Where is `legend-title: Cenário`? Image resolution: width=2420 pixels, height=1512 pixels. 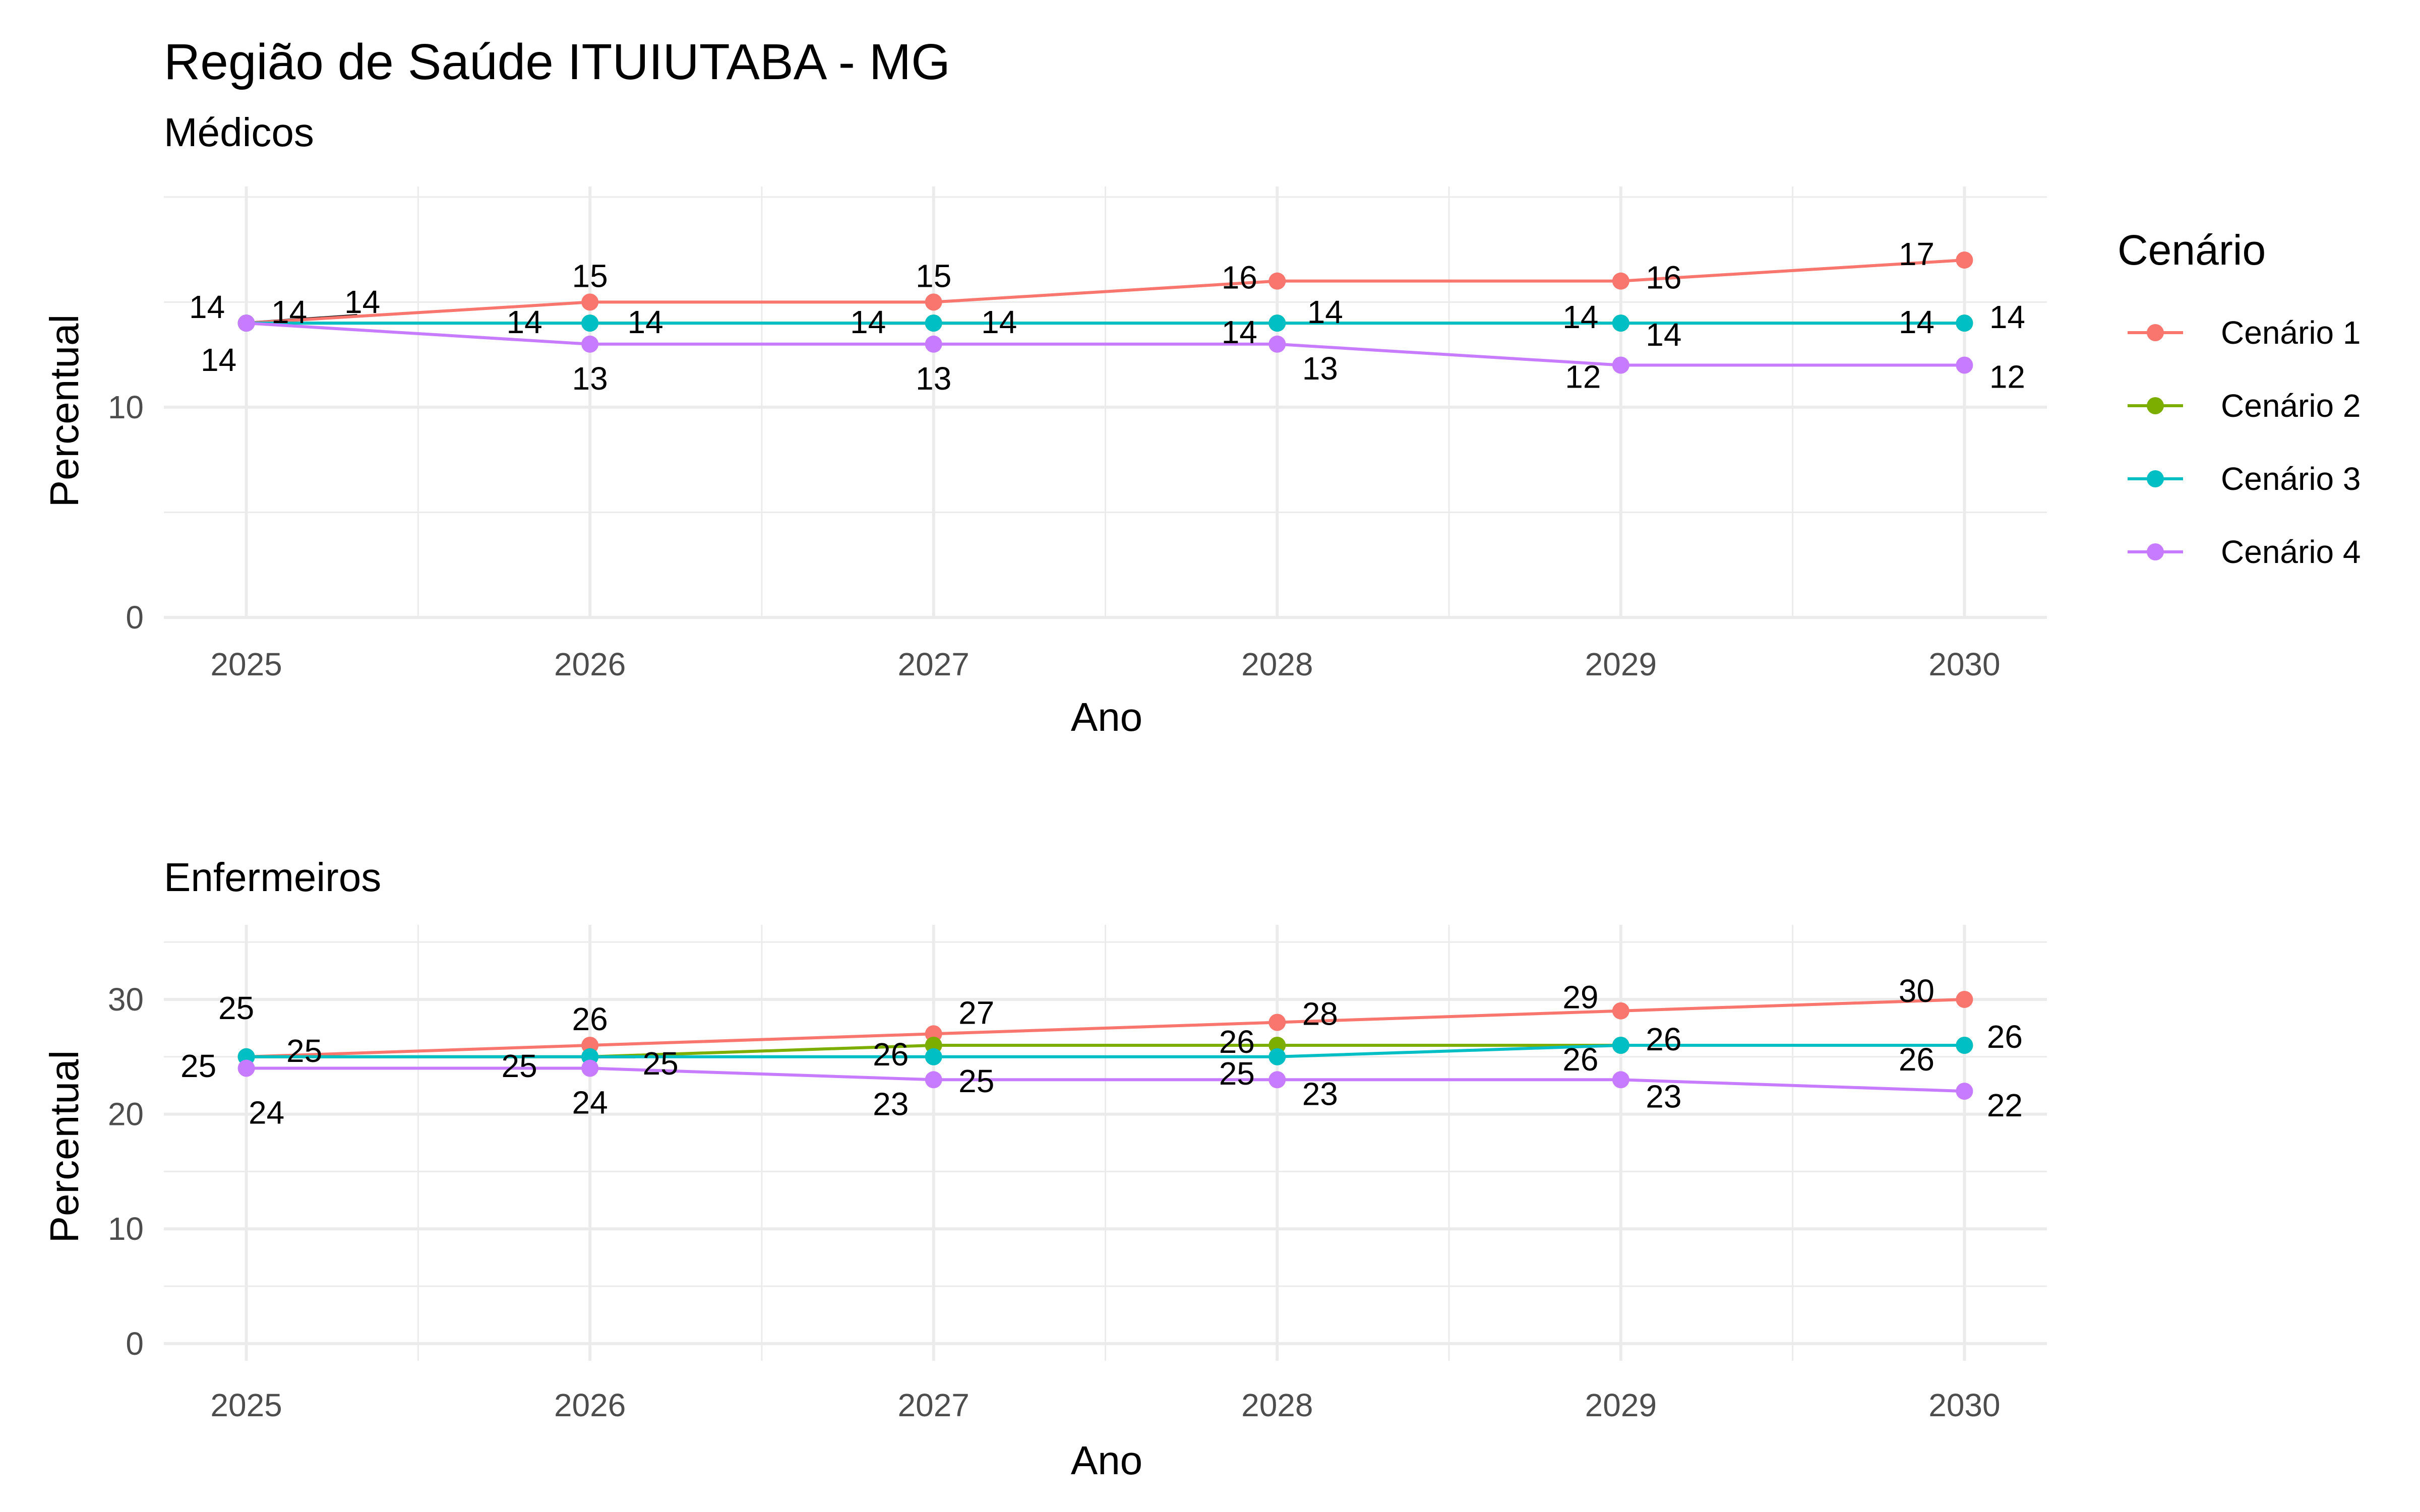 legend-title: Cenário is located at coordinates (2192, 250).